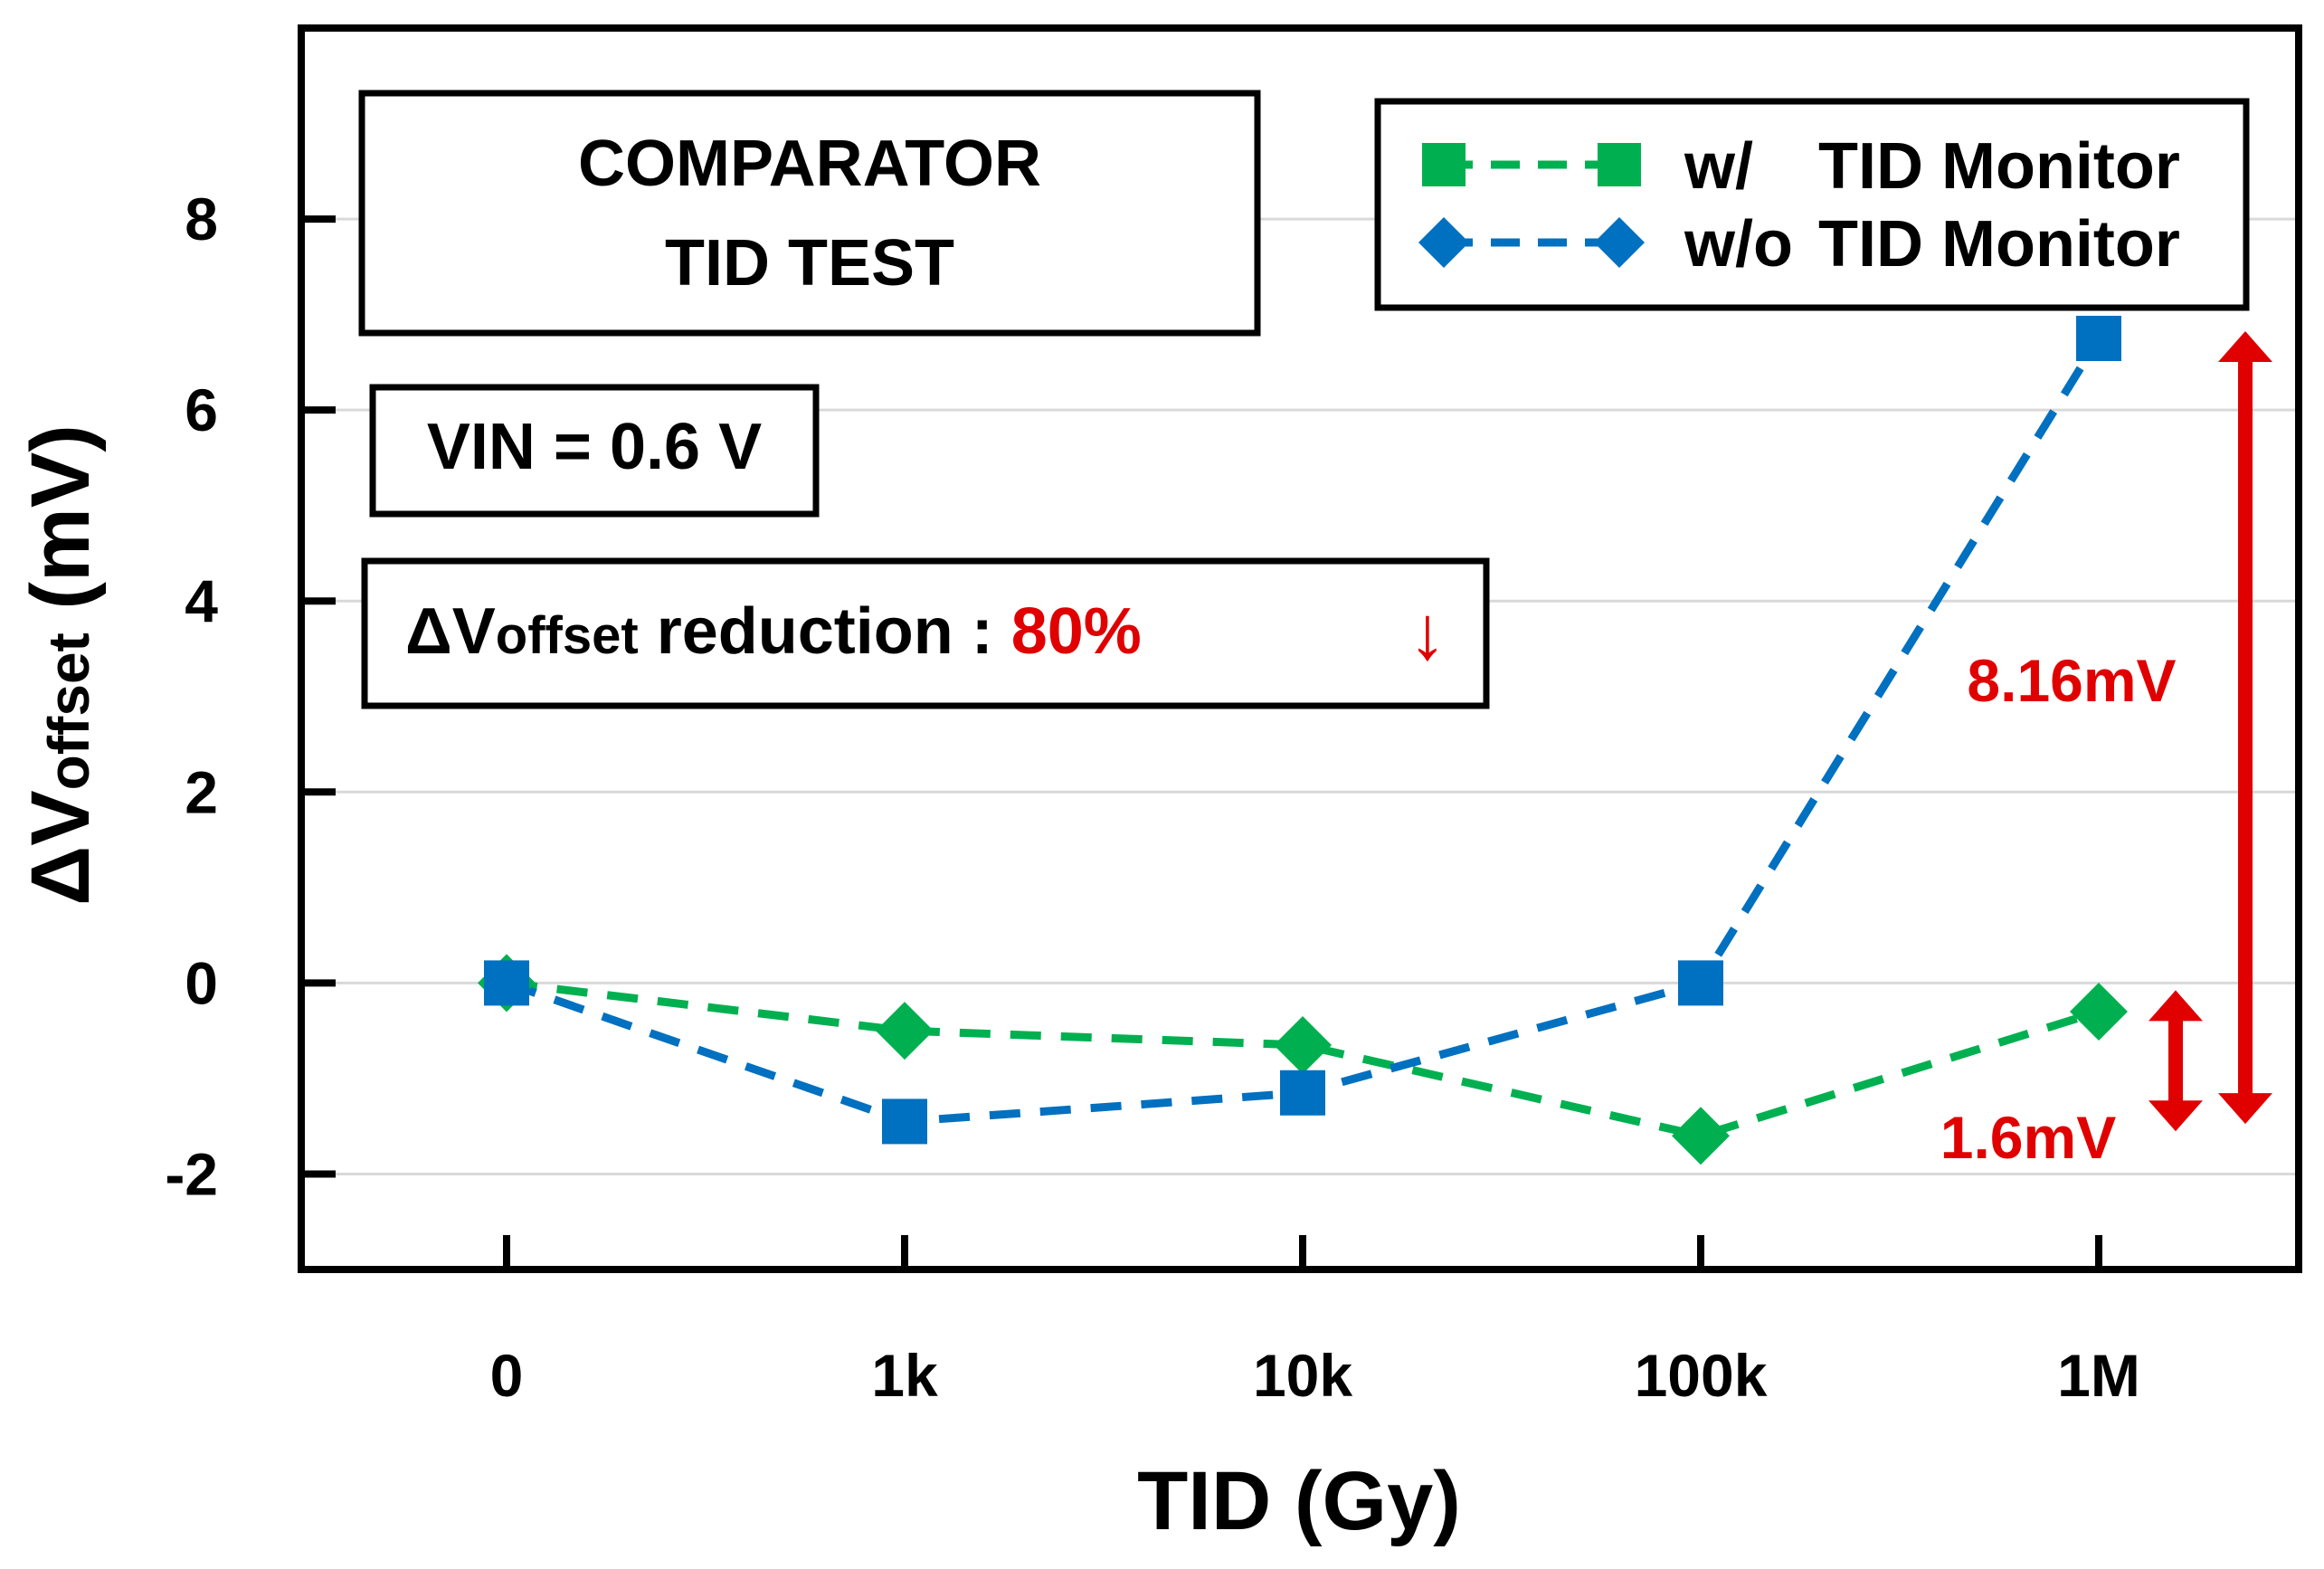 Image resolution: width=2324 pixels, height=1569 pixels. I want to click on x-axis-title: TID (Gy), so click(1299, 1501).